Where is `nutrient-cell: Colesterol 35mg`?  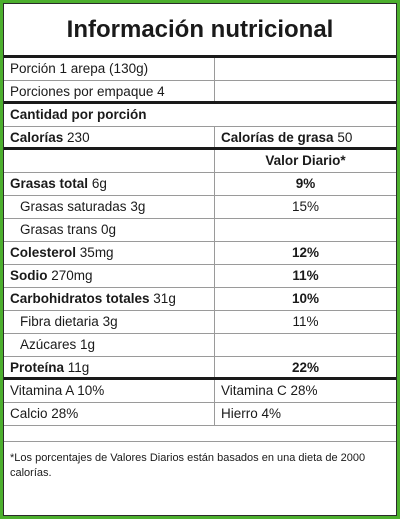
nutrient-cell: Colesterol 35mg is located at coordinates (109, 253).